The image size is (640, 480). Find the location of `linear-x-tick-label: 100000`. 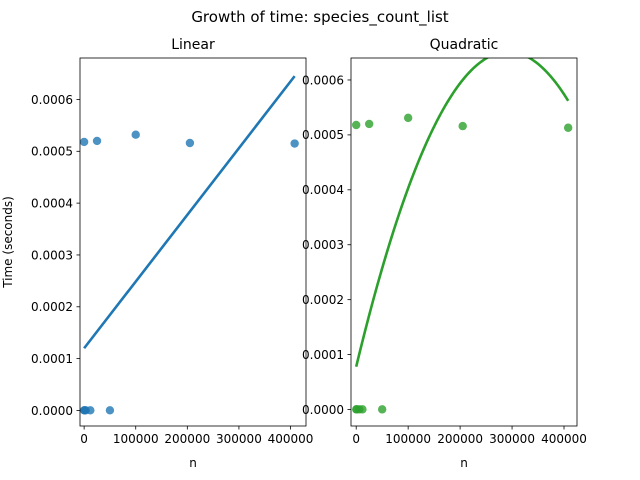

linear-x-tick-label: 100000 is located at coordinates (136, 439).